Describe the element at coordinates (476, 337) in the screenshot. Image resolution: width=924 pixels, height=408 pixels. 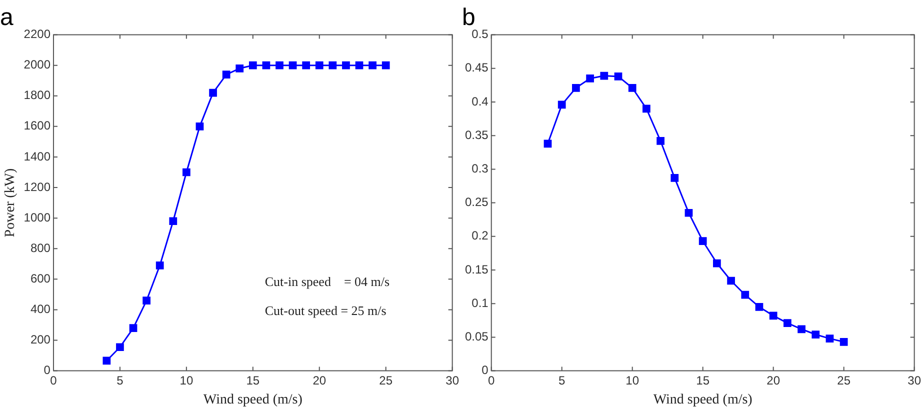
I see `y-tick-label: 0.05` at that location.